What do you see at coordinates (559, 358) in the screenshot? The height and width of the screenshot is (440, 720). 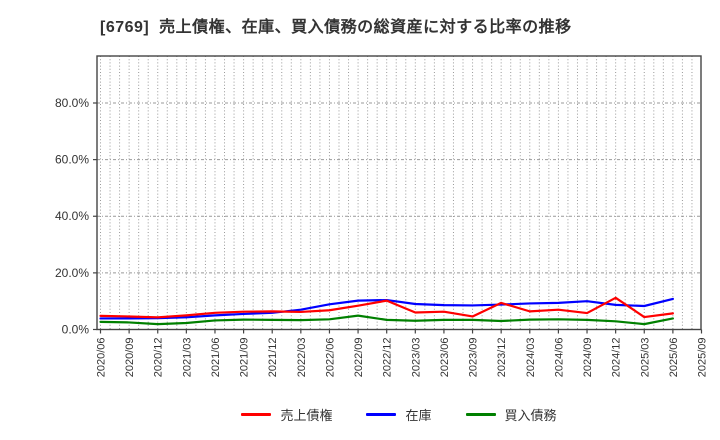 I see `x-tick-label: 2024/06` at bounding box center [559, 358].